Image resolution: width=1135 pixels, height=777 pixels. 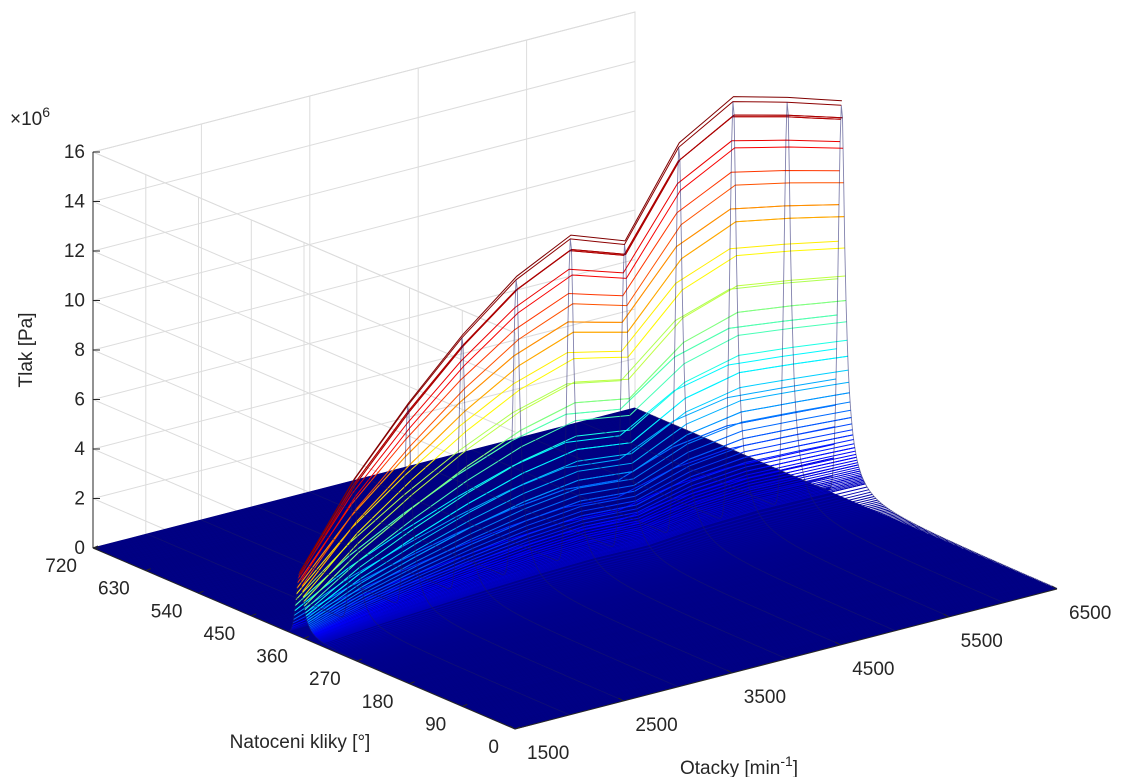 What do you see at coordinates (982, 641) in the screenshot?
I see `rpm-tick-label: 5500` at bounding box center [982, 641].